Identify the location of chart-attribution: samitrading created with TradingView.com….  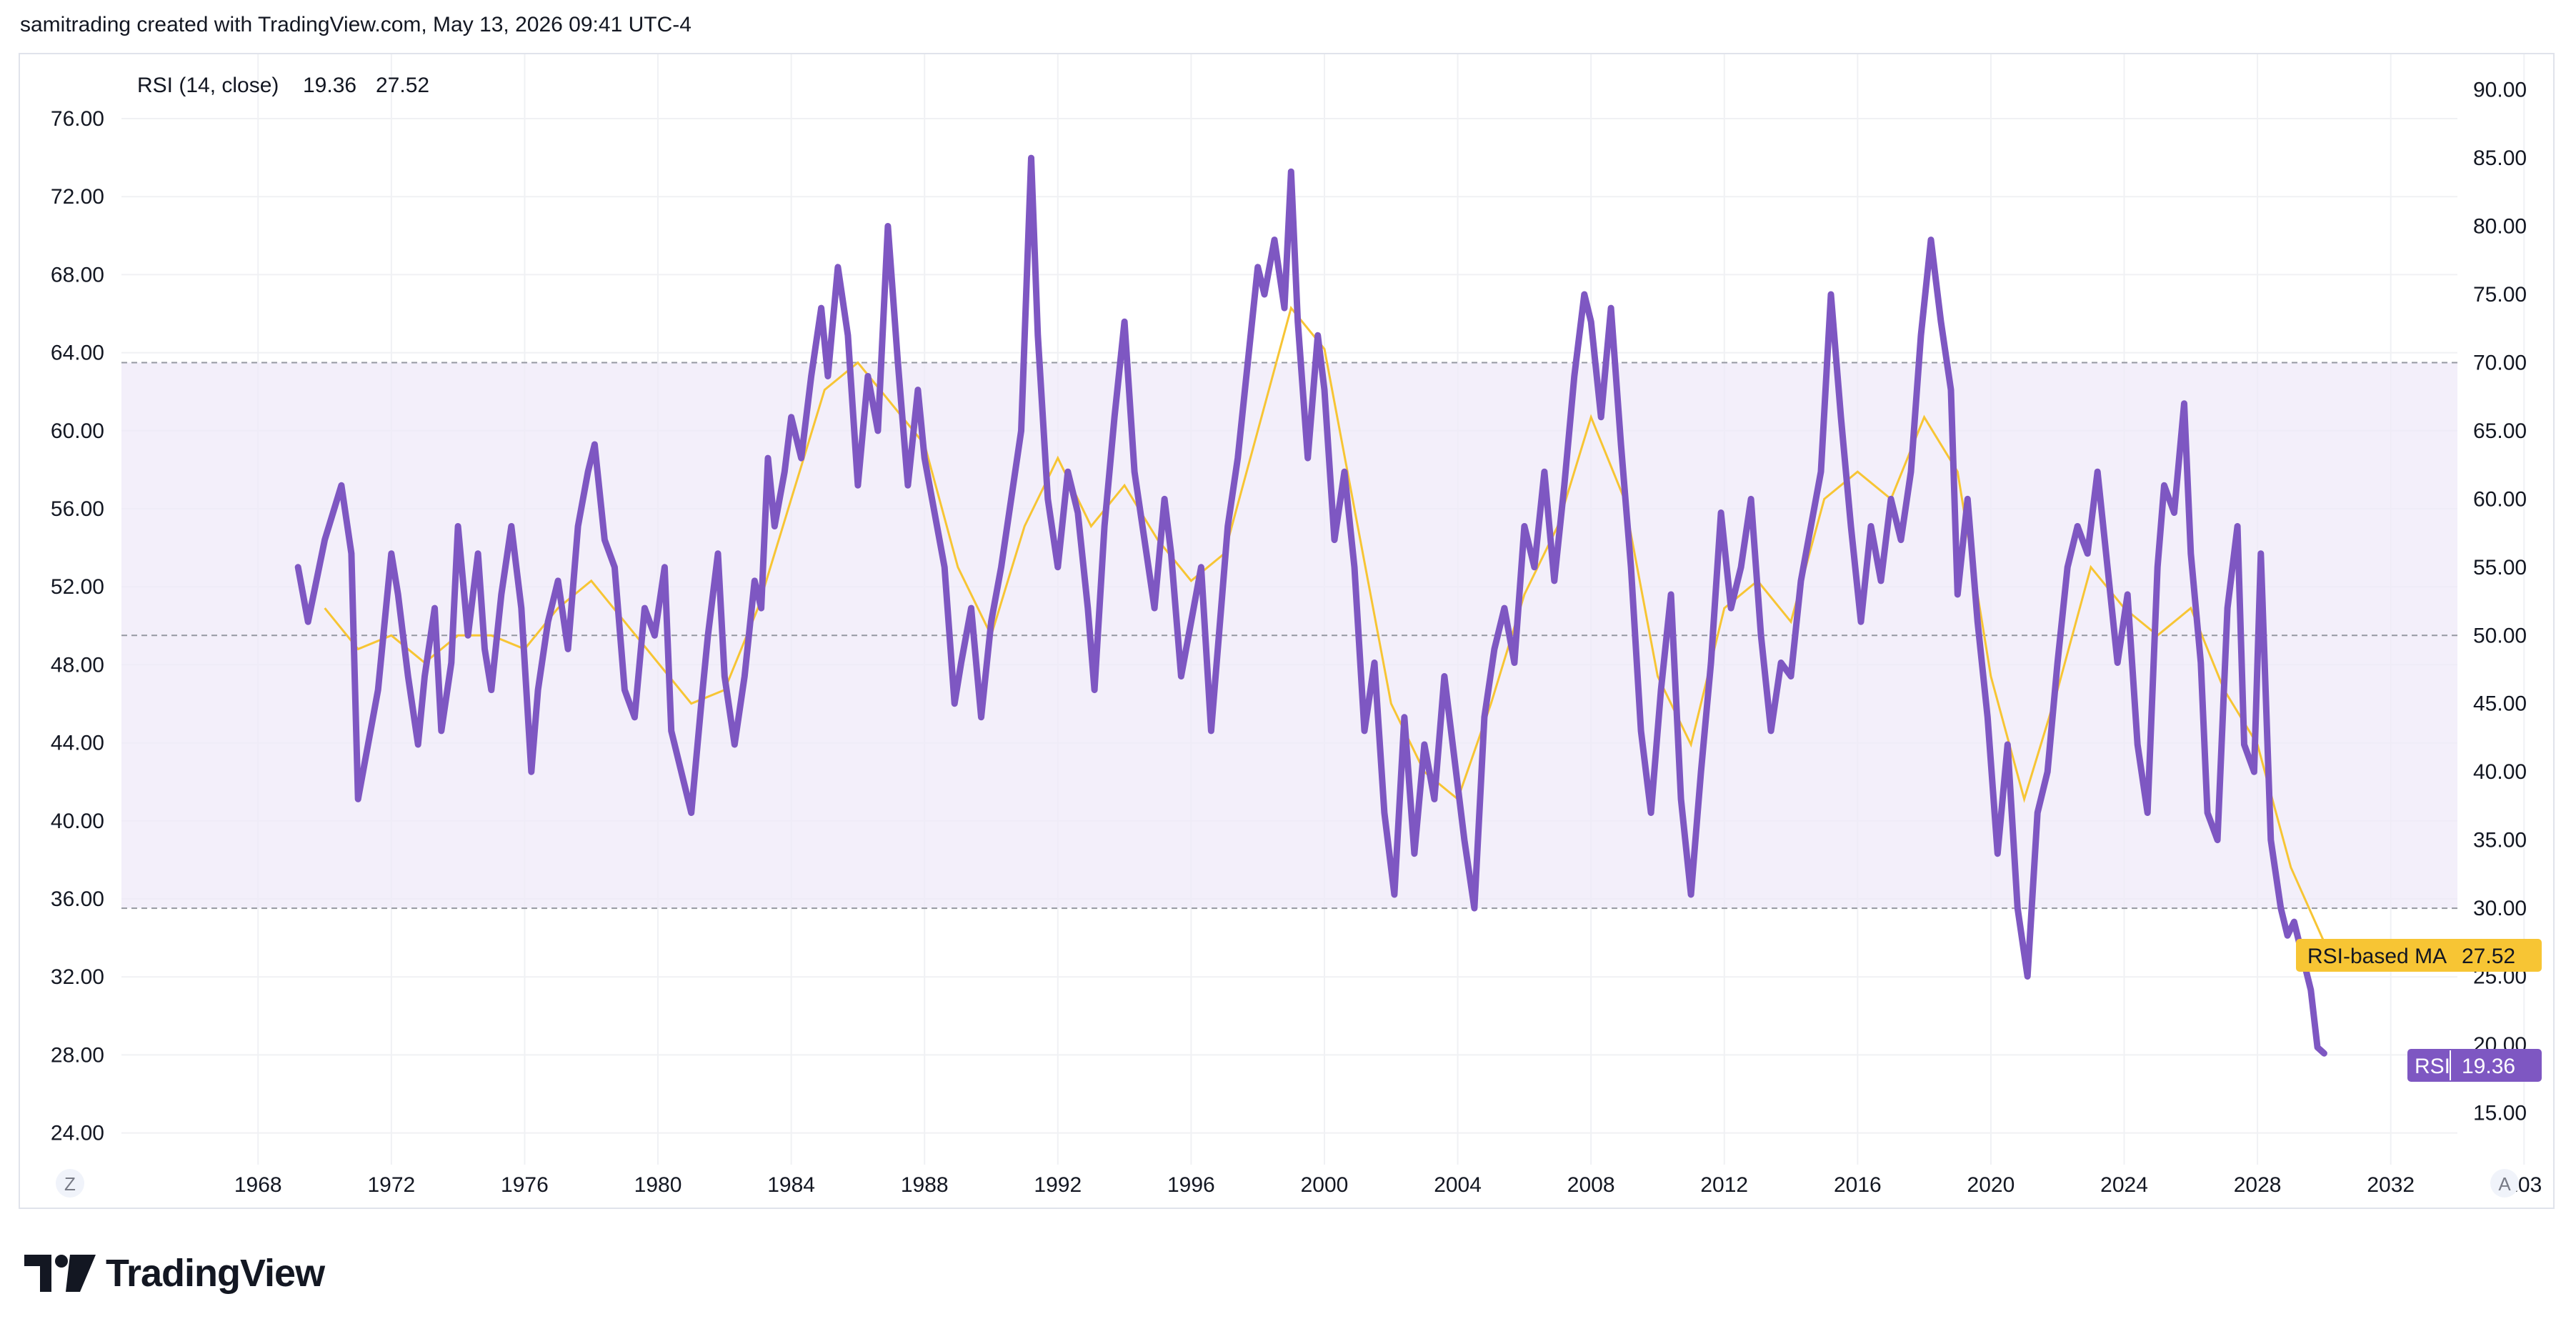
(356, 24).